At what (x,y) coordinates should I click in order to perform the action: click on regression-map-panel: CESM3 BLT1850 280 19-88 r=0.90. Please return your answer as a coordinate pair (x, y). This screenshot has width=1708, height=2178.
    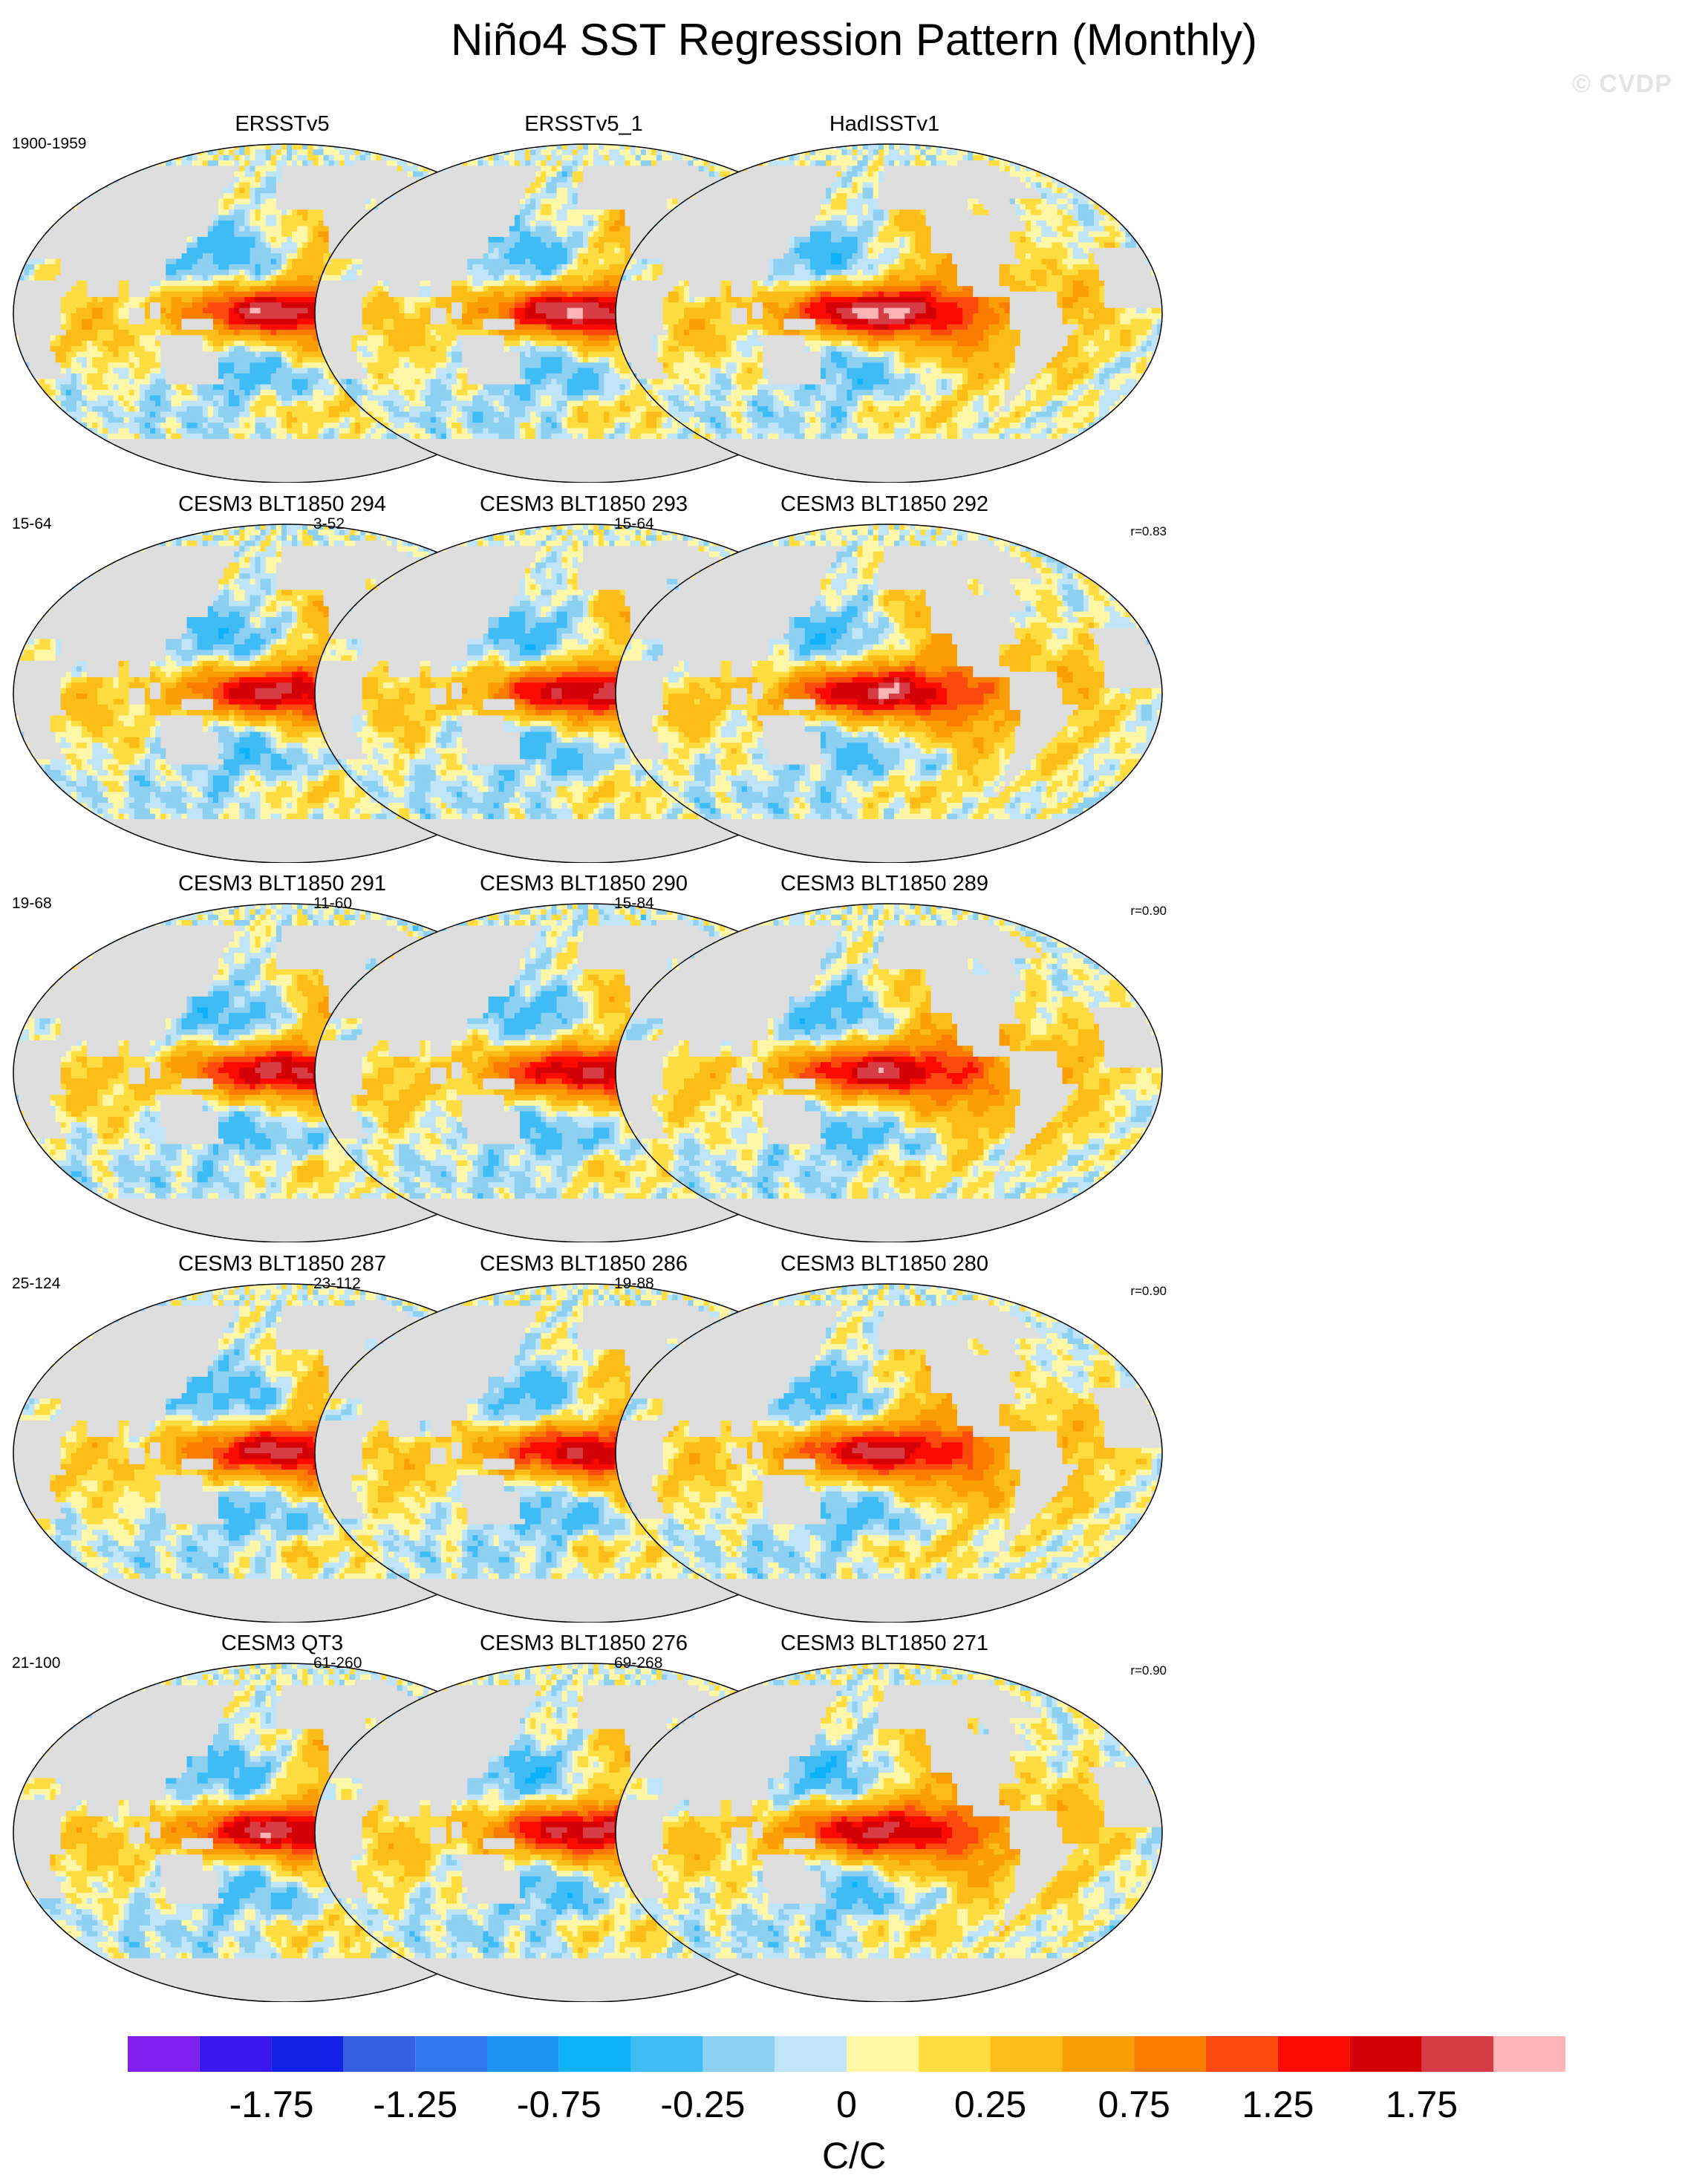
    Looking at the image, I should click on (884, 1441).